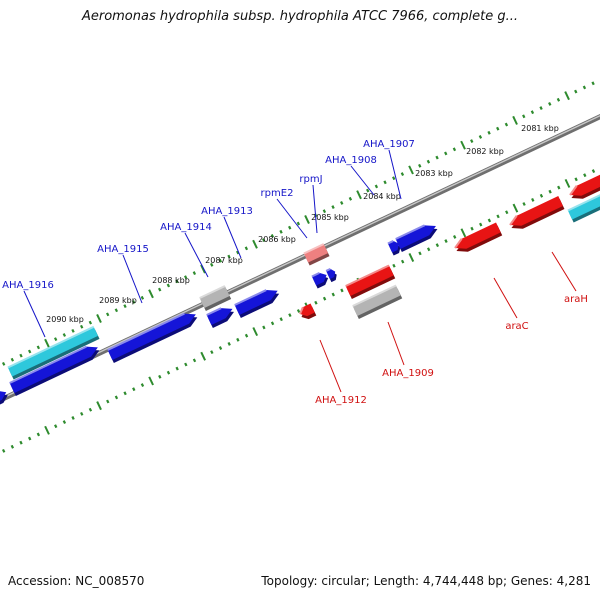 This screenshot has height=600, width=600. What do you see at coordinates (330, 217) in the screenshot?
I see `scale-label: 2085 kbp` at bounding box center [330, 217].